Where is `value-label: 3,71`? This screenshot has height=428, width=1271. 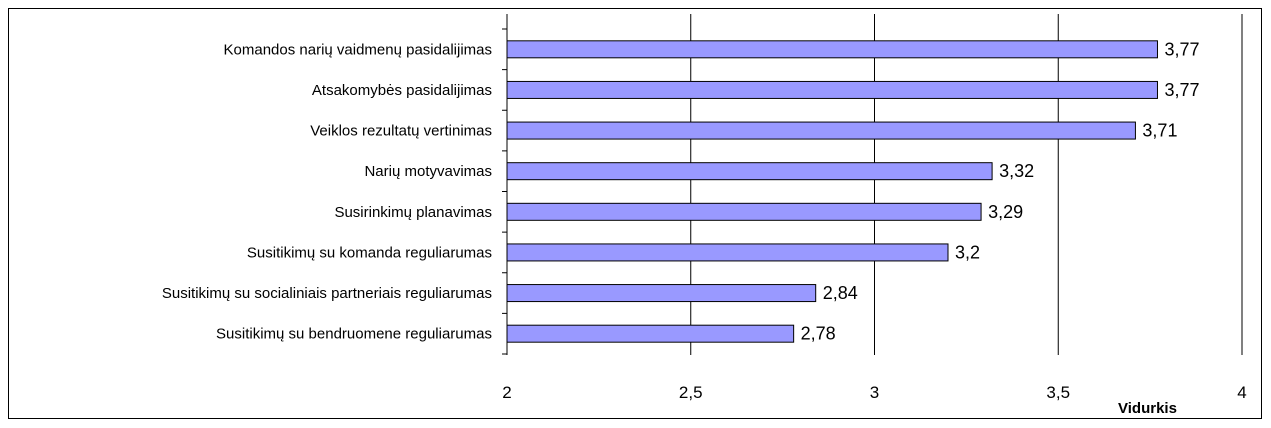 value-label: 3,71 is located at coordinates (1159, 131).